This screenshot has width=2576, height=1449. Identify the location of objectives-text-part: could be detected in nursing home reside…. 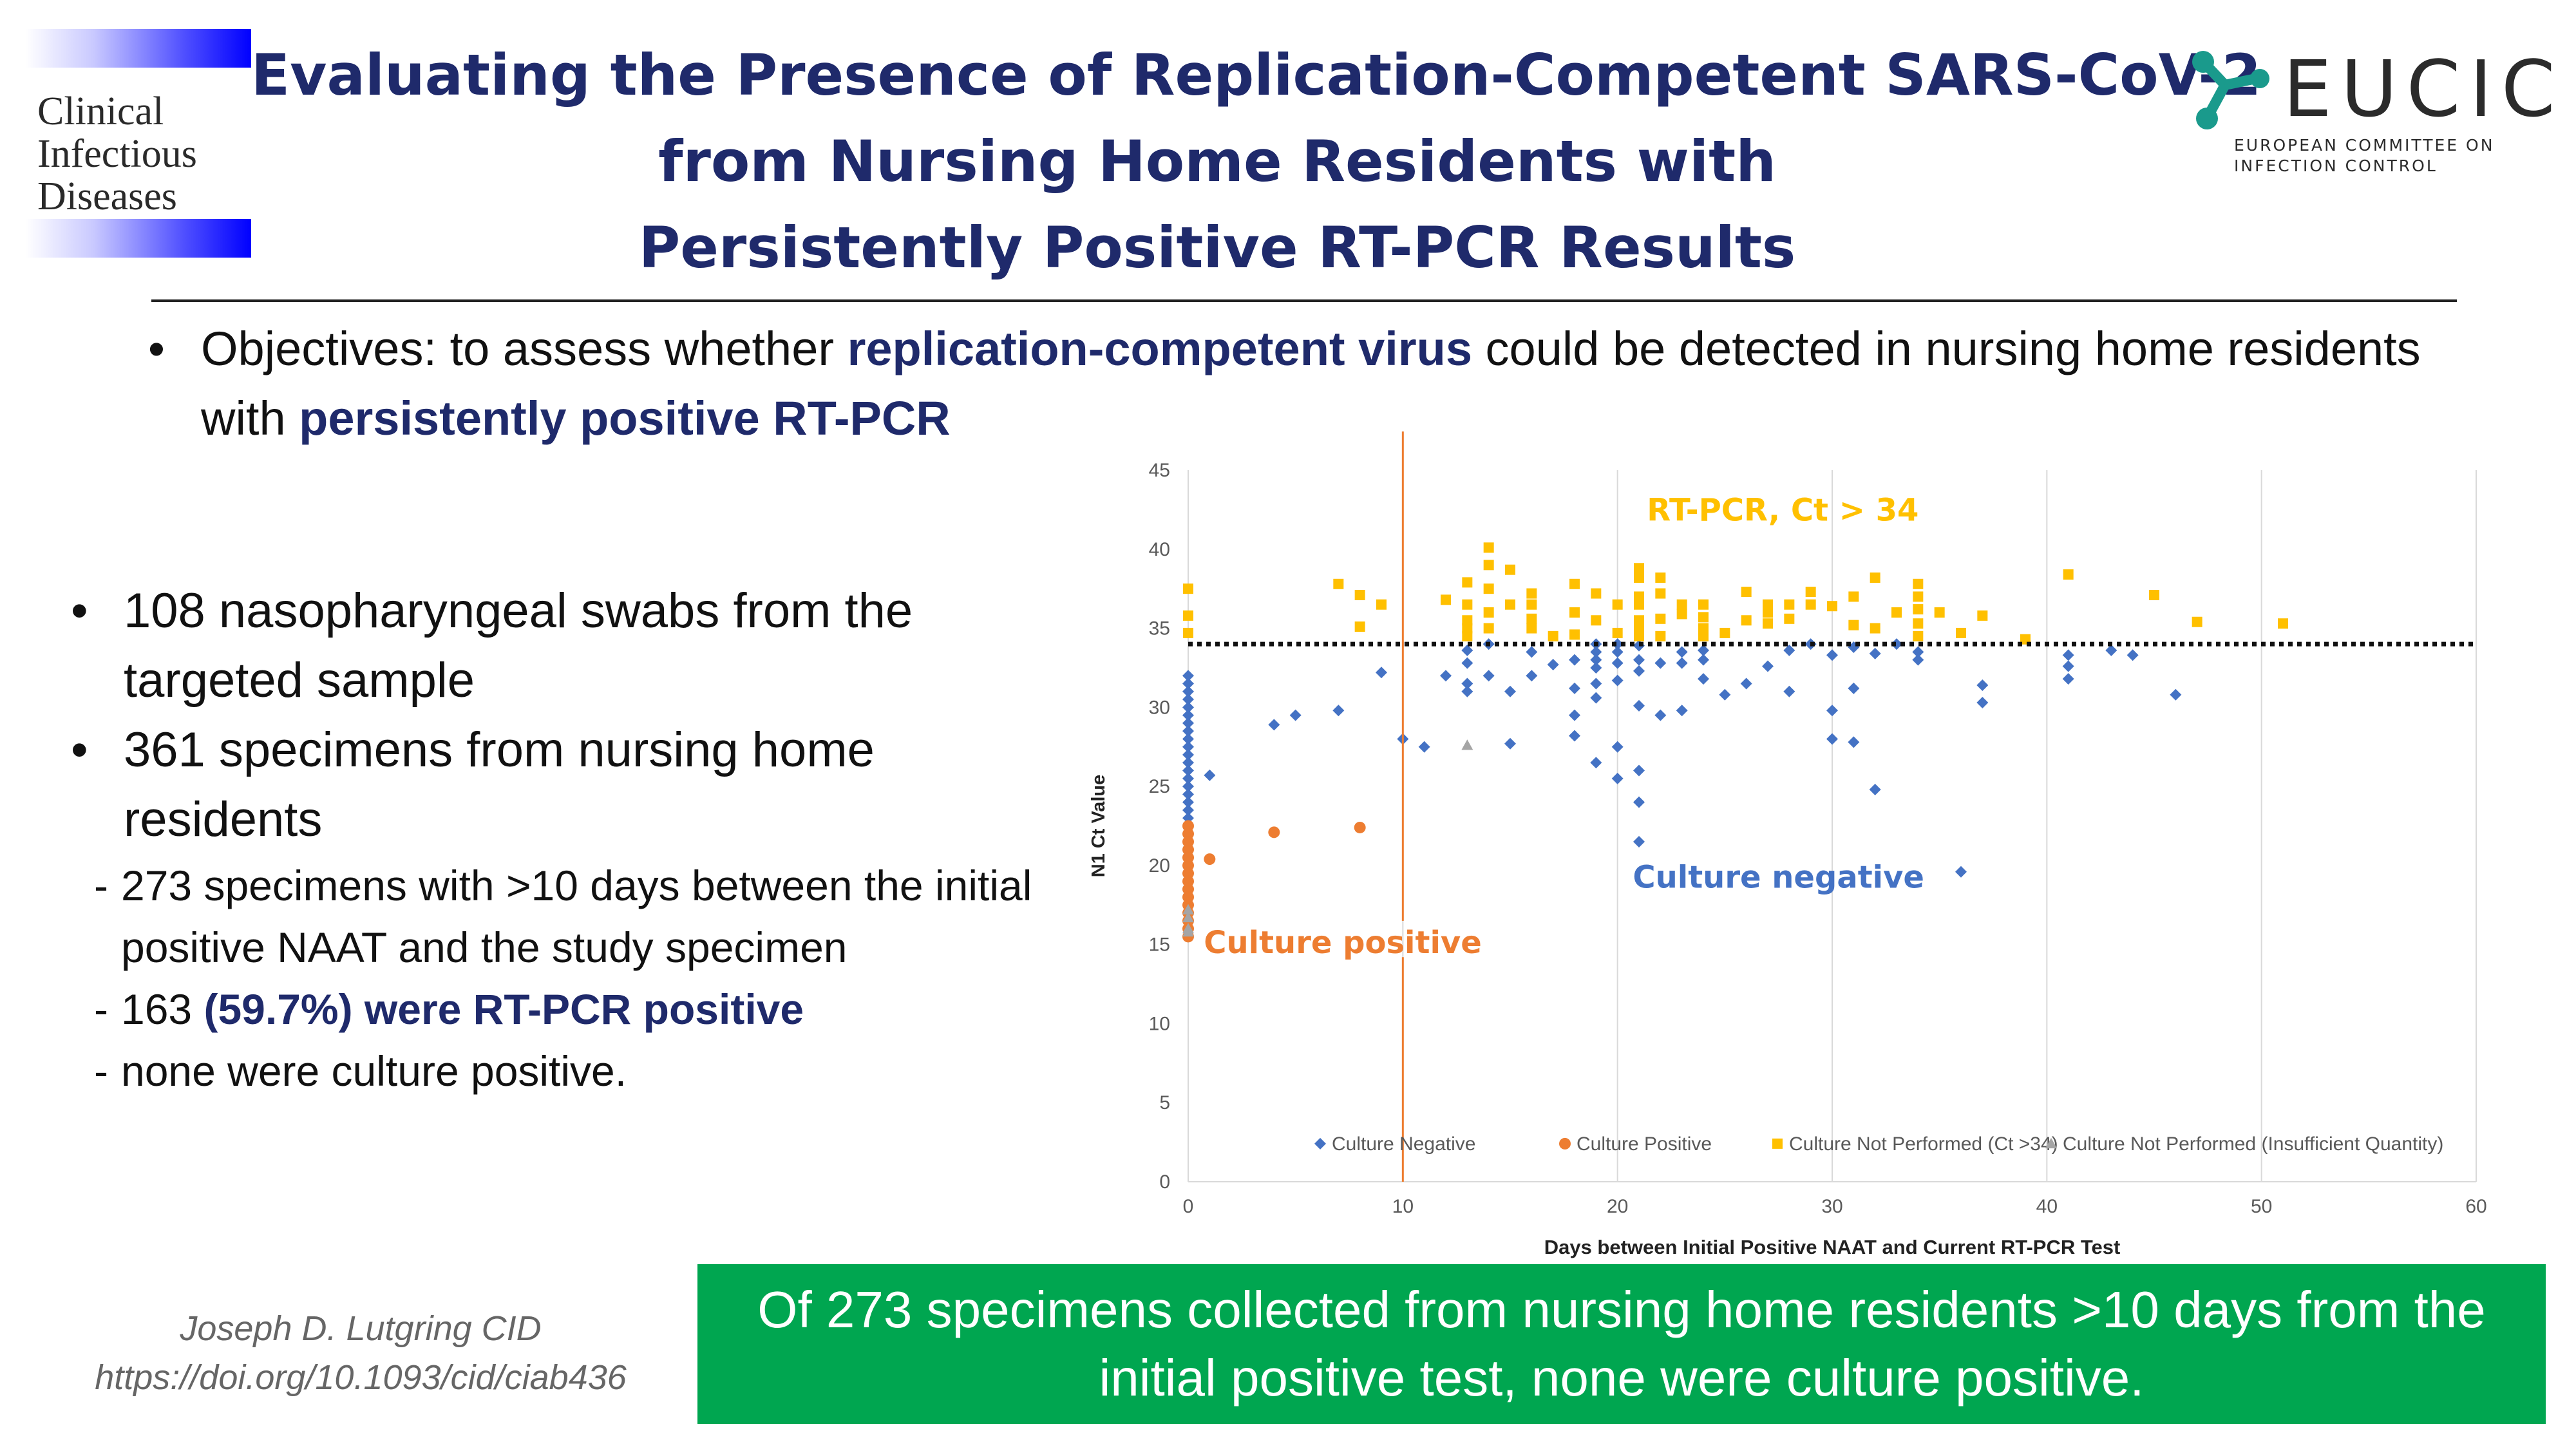
(1311, 383).